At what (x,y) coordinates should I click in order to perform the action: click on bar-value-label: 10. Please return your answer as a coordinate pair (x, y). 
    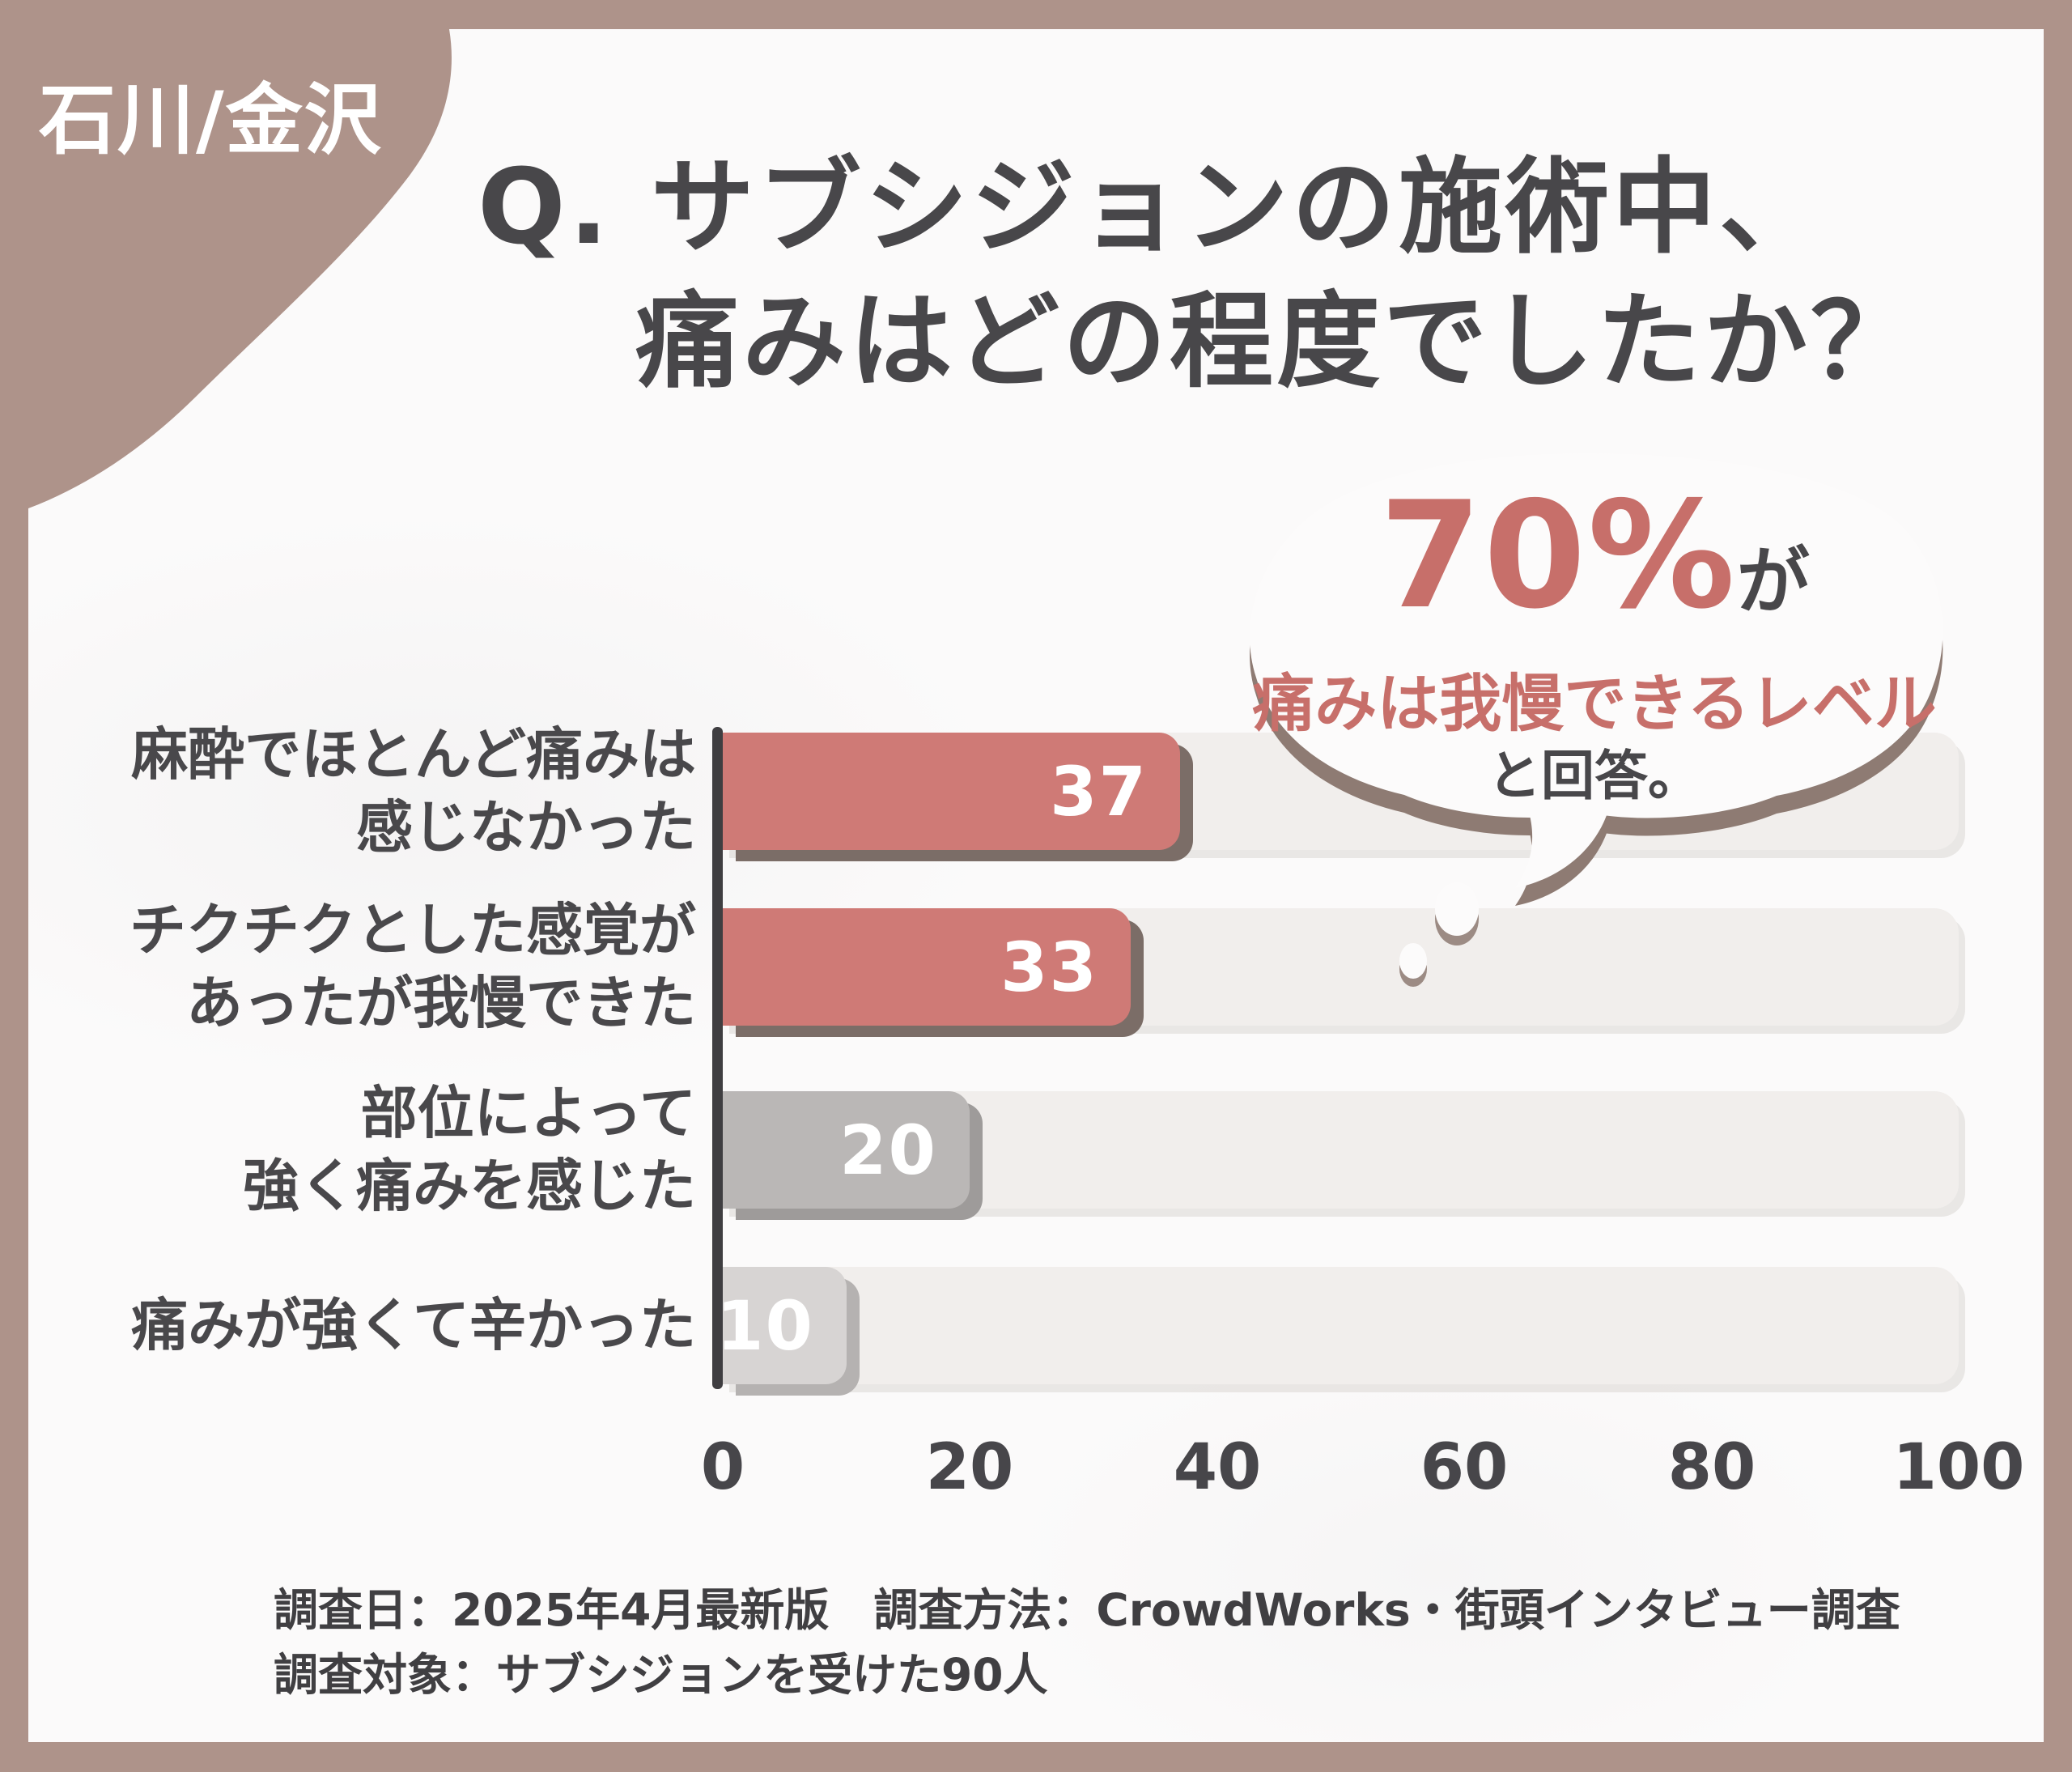
    Looking at the image, I should click on (765, 1326).